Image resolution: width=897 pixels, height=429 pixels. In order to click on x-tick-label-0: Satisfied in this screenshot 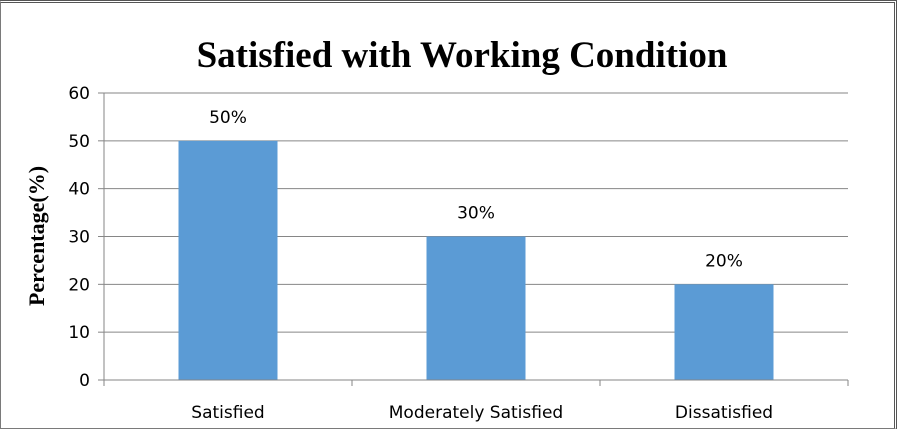, I will do `click(227, 413)`.